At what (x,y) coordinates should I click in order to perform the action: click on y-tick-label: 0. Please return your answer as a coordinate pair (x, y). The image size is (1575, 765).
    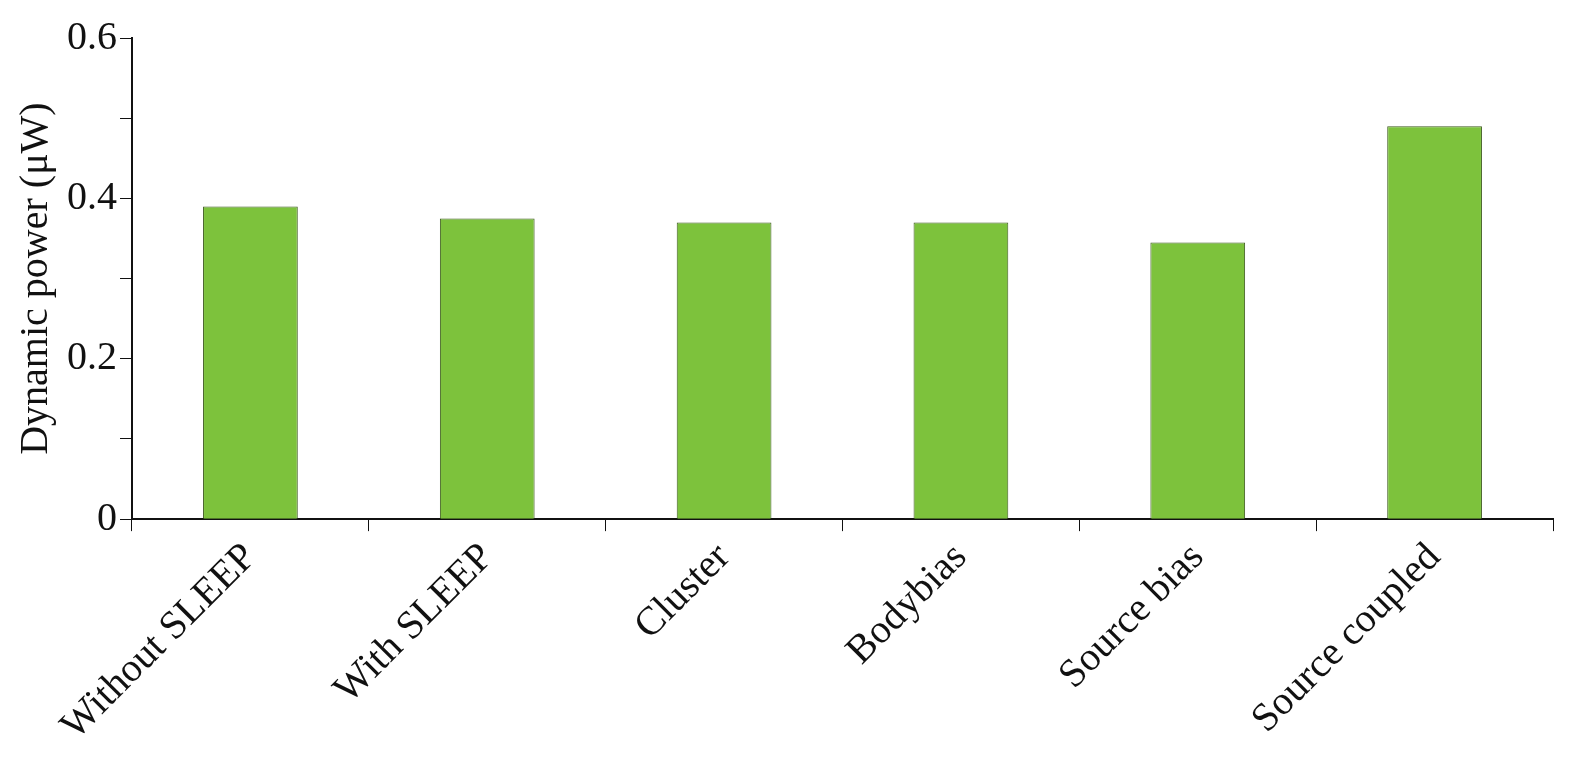
    Looking at the image, I should click on (107, 516).